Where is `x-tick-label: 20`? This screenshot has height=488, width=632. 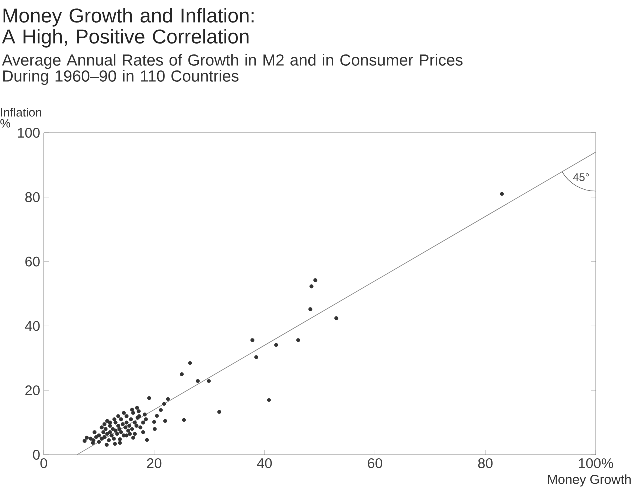 x-tick-label: 20 is located at coordinates (154, 463).